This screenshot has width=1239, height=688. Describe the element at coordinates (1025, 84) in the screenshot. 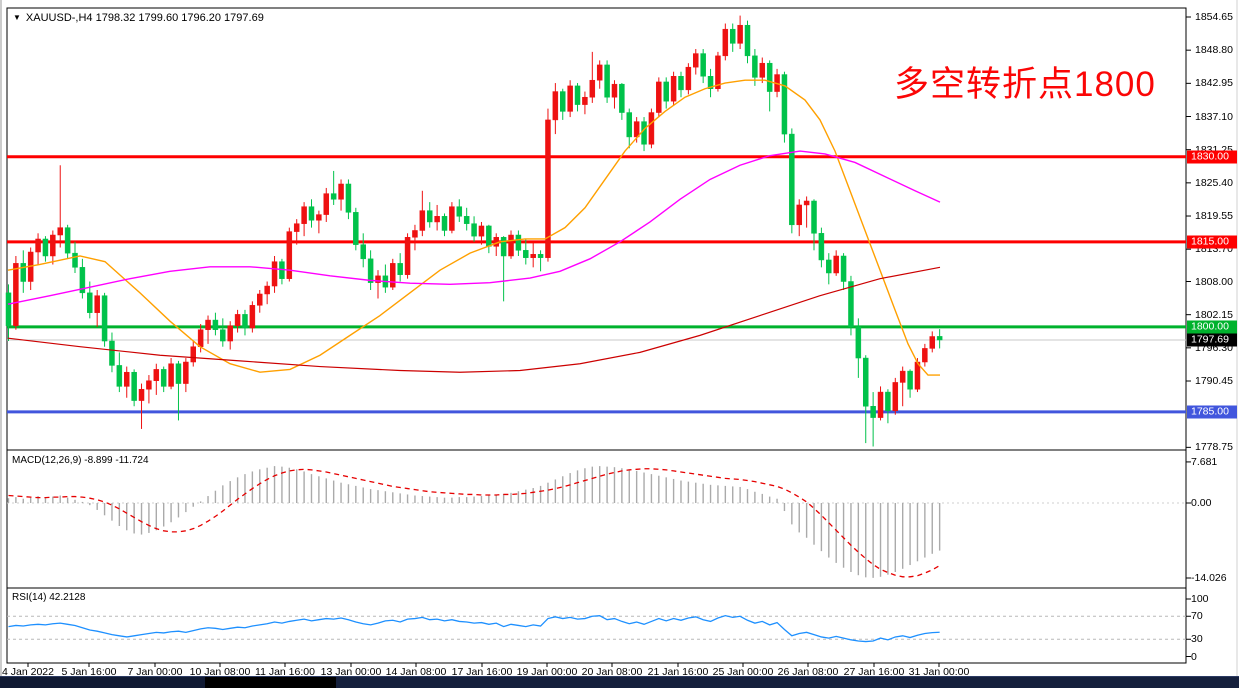

I see `chart-annotation: 多空转折点1800` at that location.